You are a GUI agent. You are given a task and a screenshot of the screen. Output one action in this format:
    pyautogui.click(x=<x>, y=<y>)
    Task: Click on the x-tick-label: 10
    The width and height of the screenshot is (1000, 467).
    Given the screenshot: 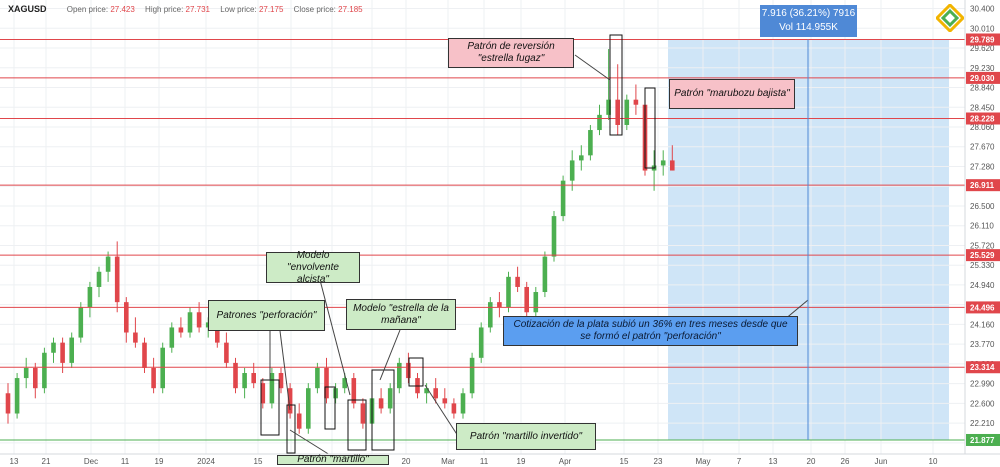 What is the action you would take?
    pyautogui.click(x=933, y=461)
    